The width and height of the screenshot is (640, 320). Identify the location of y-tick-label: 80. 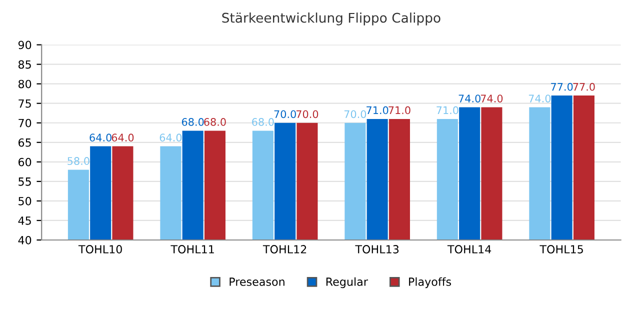
(25, 84).